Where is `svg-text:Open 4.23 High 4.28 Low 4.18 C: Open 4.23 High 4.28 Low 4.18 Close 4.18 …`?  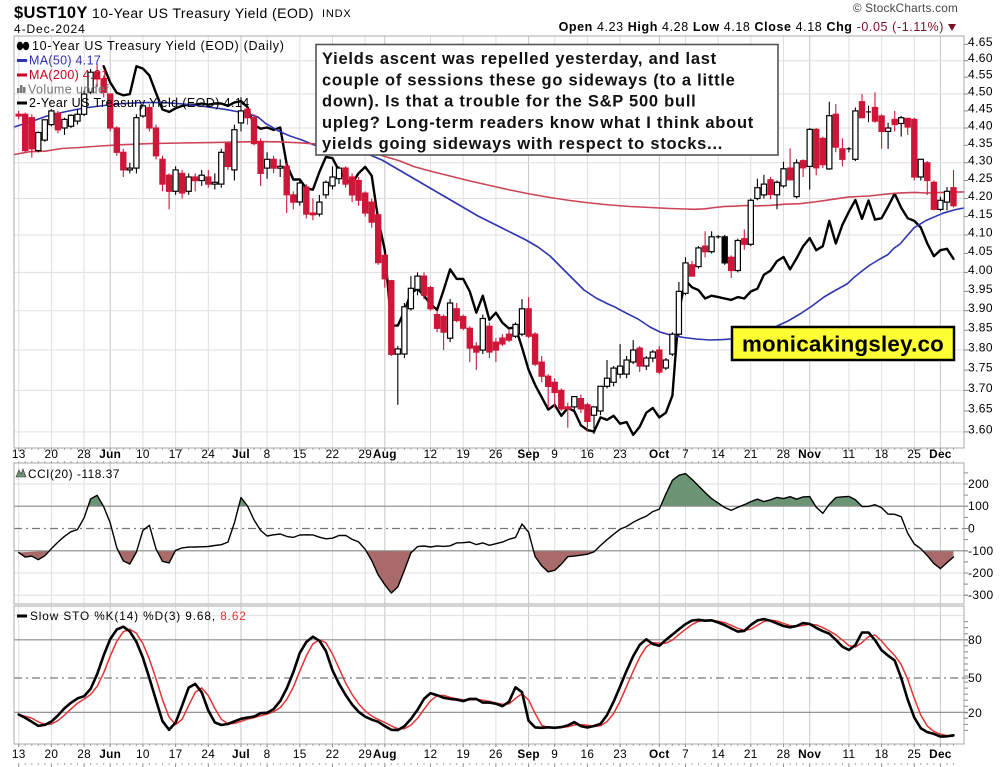 svg-text:Open 4.23 High 4.28 Low 4.18 C: Open 4.23 High 4.28 Low 4.18 Close 4.18 … is located at coordinates (751, 27).